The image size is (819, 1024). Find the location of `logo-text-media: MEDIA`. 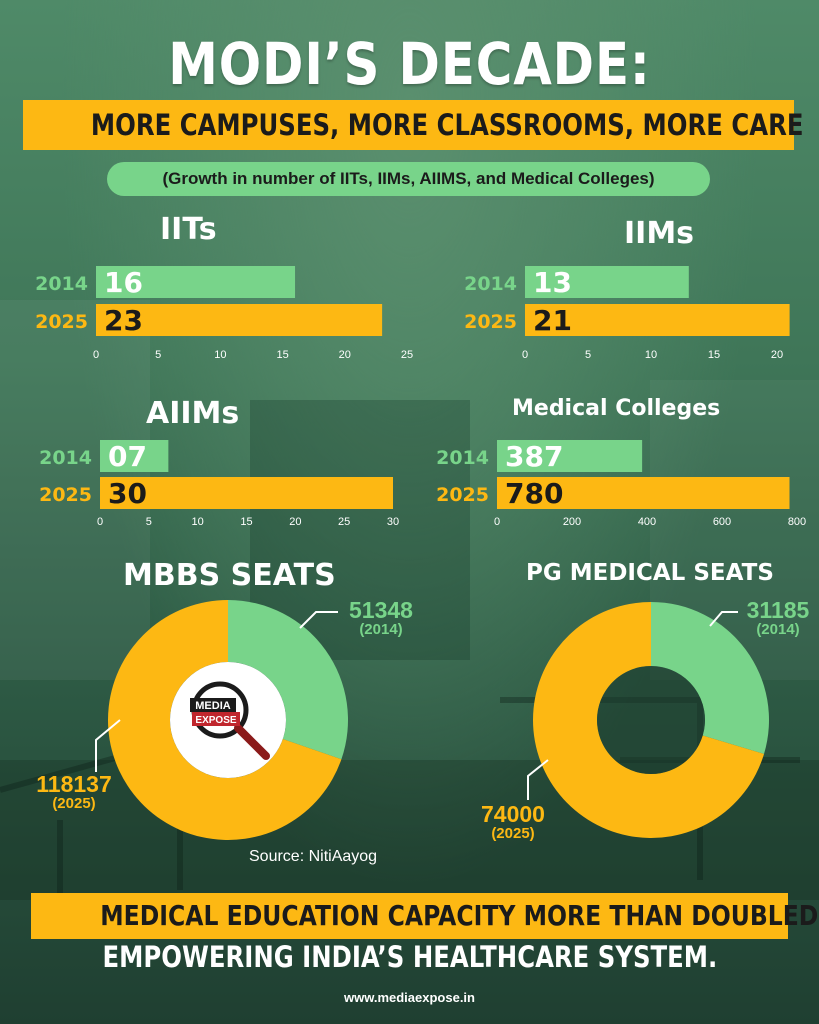

logo-text-media: MEDIA is located at coordinates (213, 706).